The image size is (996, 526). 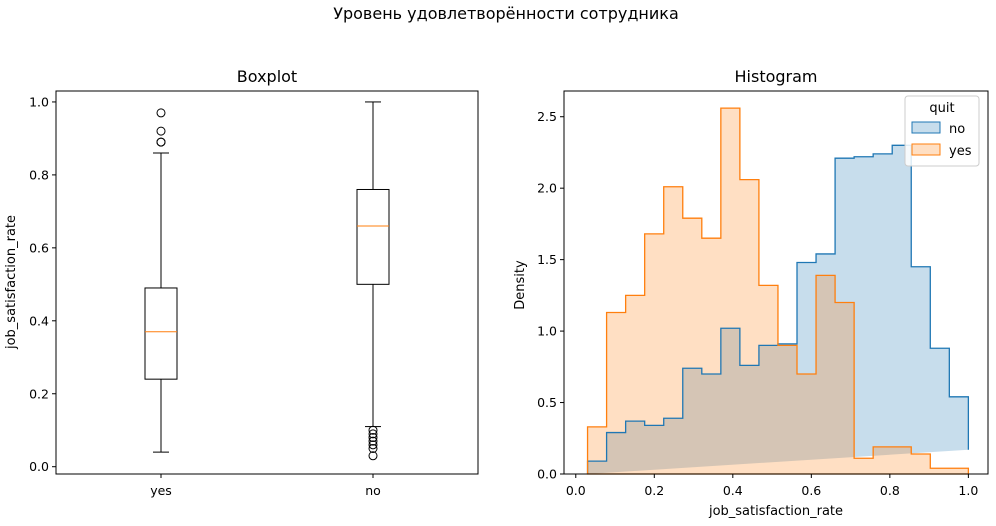 I want to click on histogram-y-ticks: 0.0 0.5 1.0 1.5 2.0 2.5, so click(x=550, y=295).